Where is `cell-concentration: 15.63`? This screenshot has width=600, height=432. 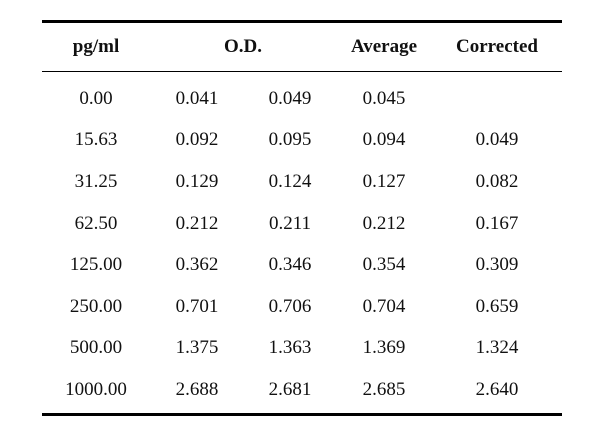 cell-concentration: 15.63 is located at coordinates (96, 140).